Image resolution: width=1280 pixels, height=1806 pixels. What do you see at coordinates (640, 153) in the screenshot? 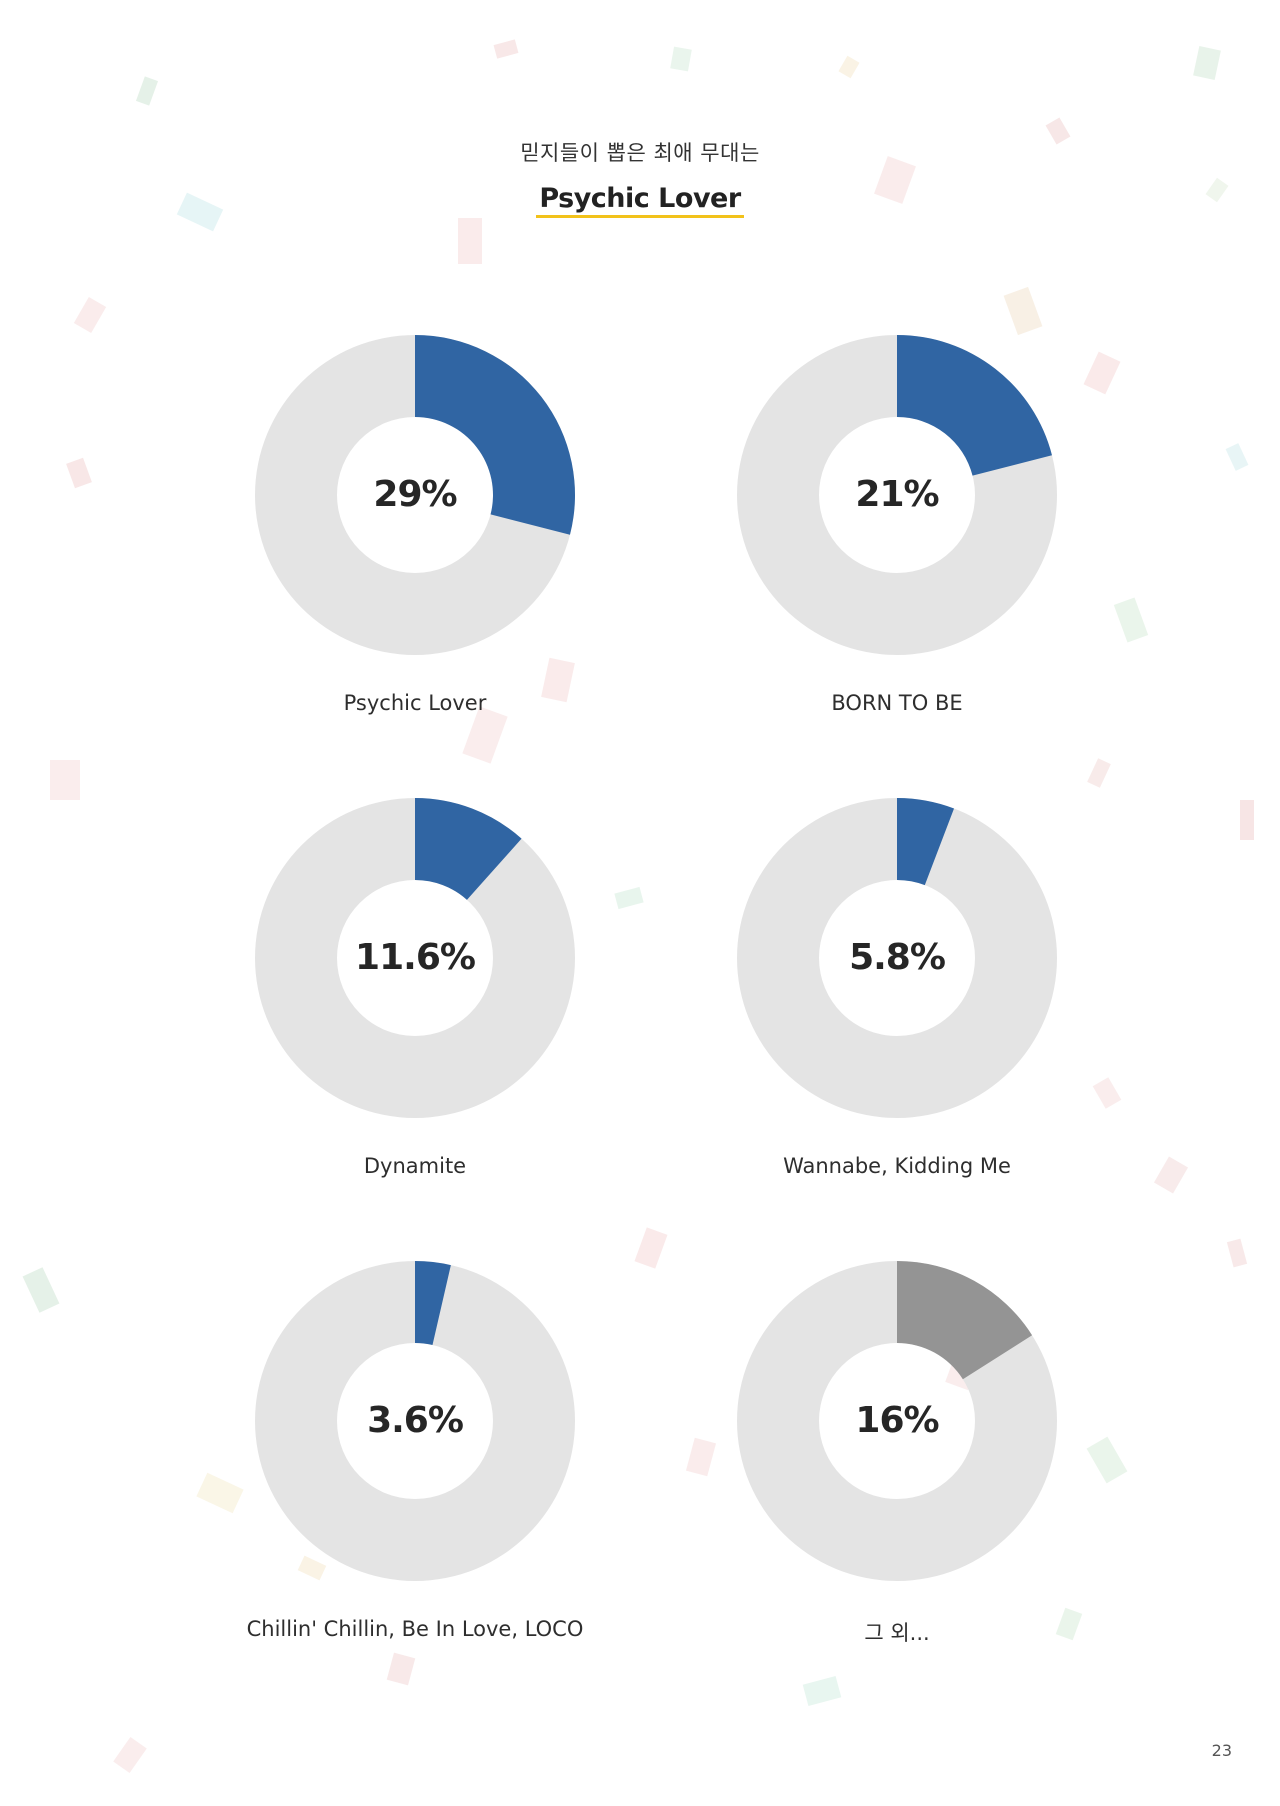
I see `page-subtitle: 믿지들이 뽑은 최애 무대는` at bounding box center [640, 153].